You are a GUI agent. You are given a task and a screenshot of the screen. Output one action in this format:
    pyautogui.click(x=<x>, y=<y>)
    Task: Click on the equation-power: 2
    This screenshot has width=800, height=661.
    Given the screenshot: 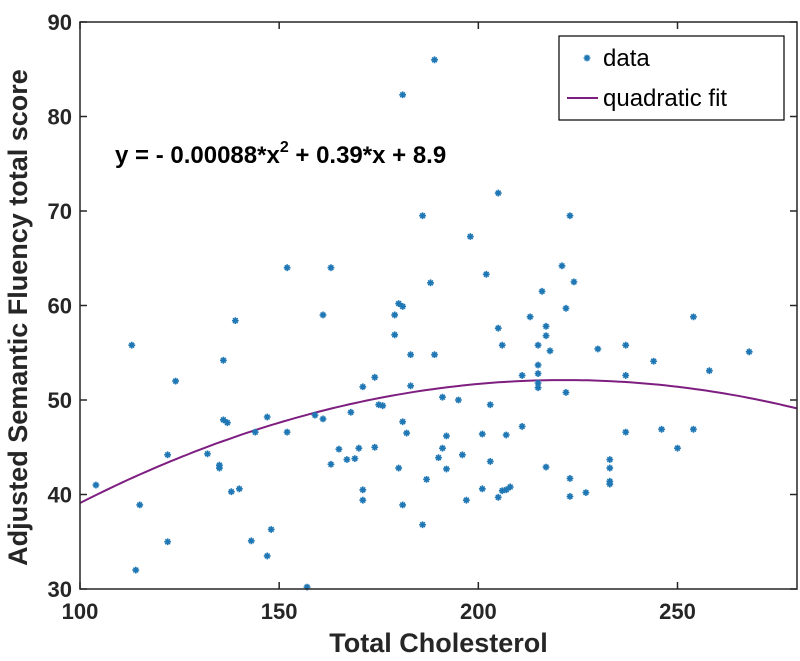 What is the action you would take?
    pyautogui.click(x=284, y=147)
    